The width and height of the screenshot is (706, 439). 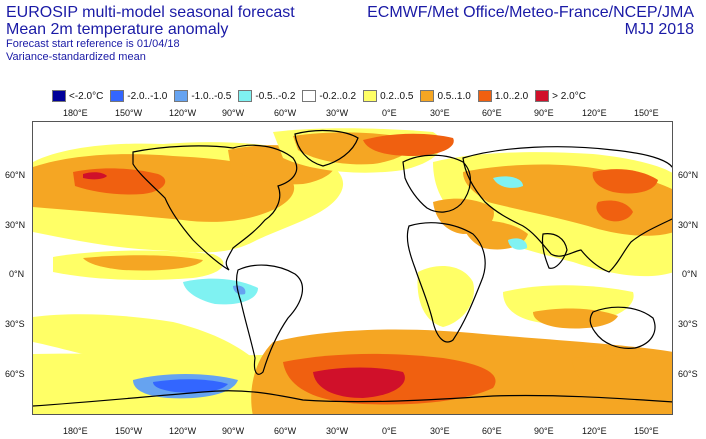 I want to click on legend-label: 1.0..2.0, so click(x=511, y=96).